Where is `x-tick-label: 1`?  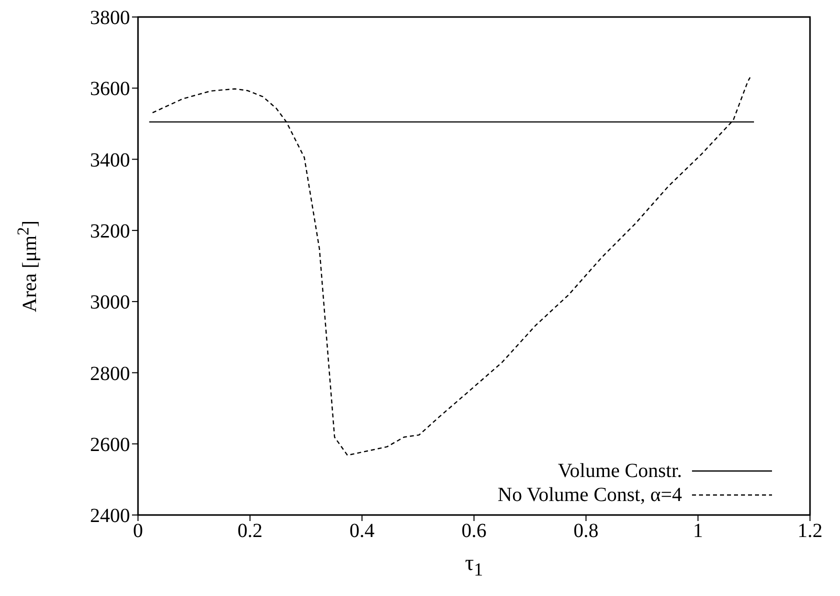
x-tick-label: 1 is located at coordinates (698, 531).